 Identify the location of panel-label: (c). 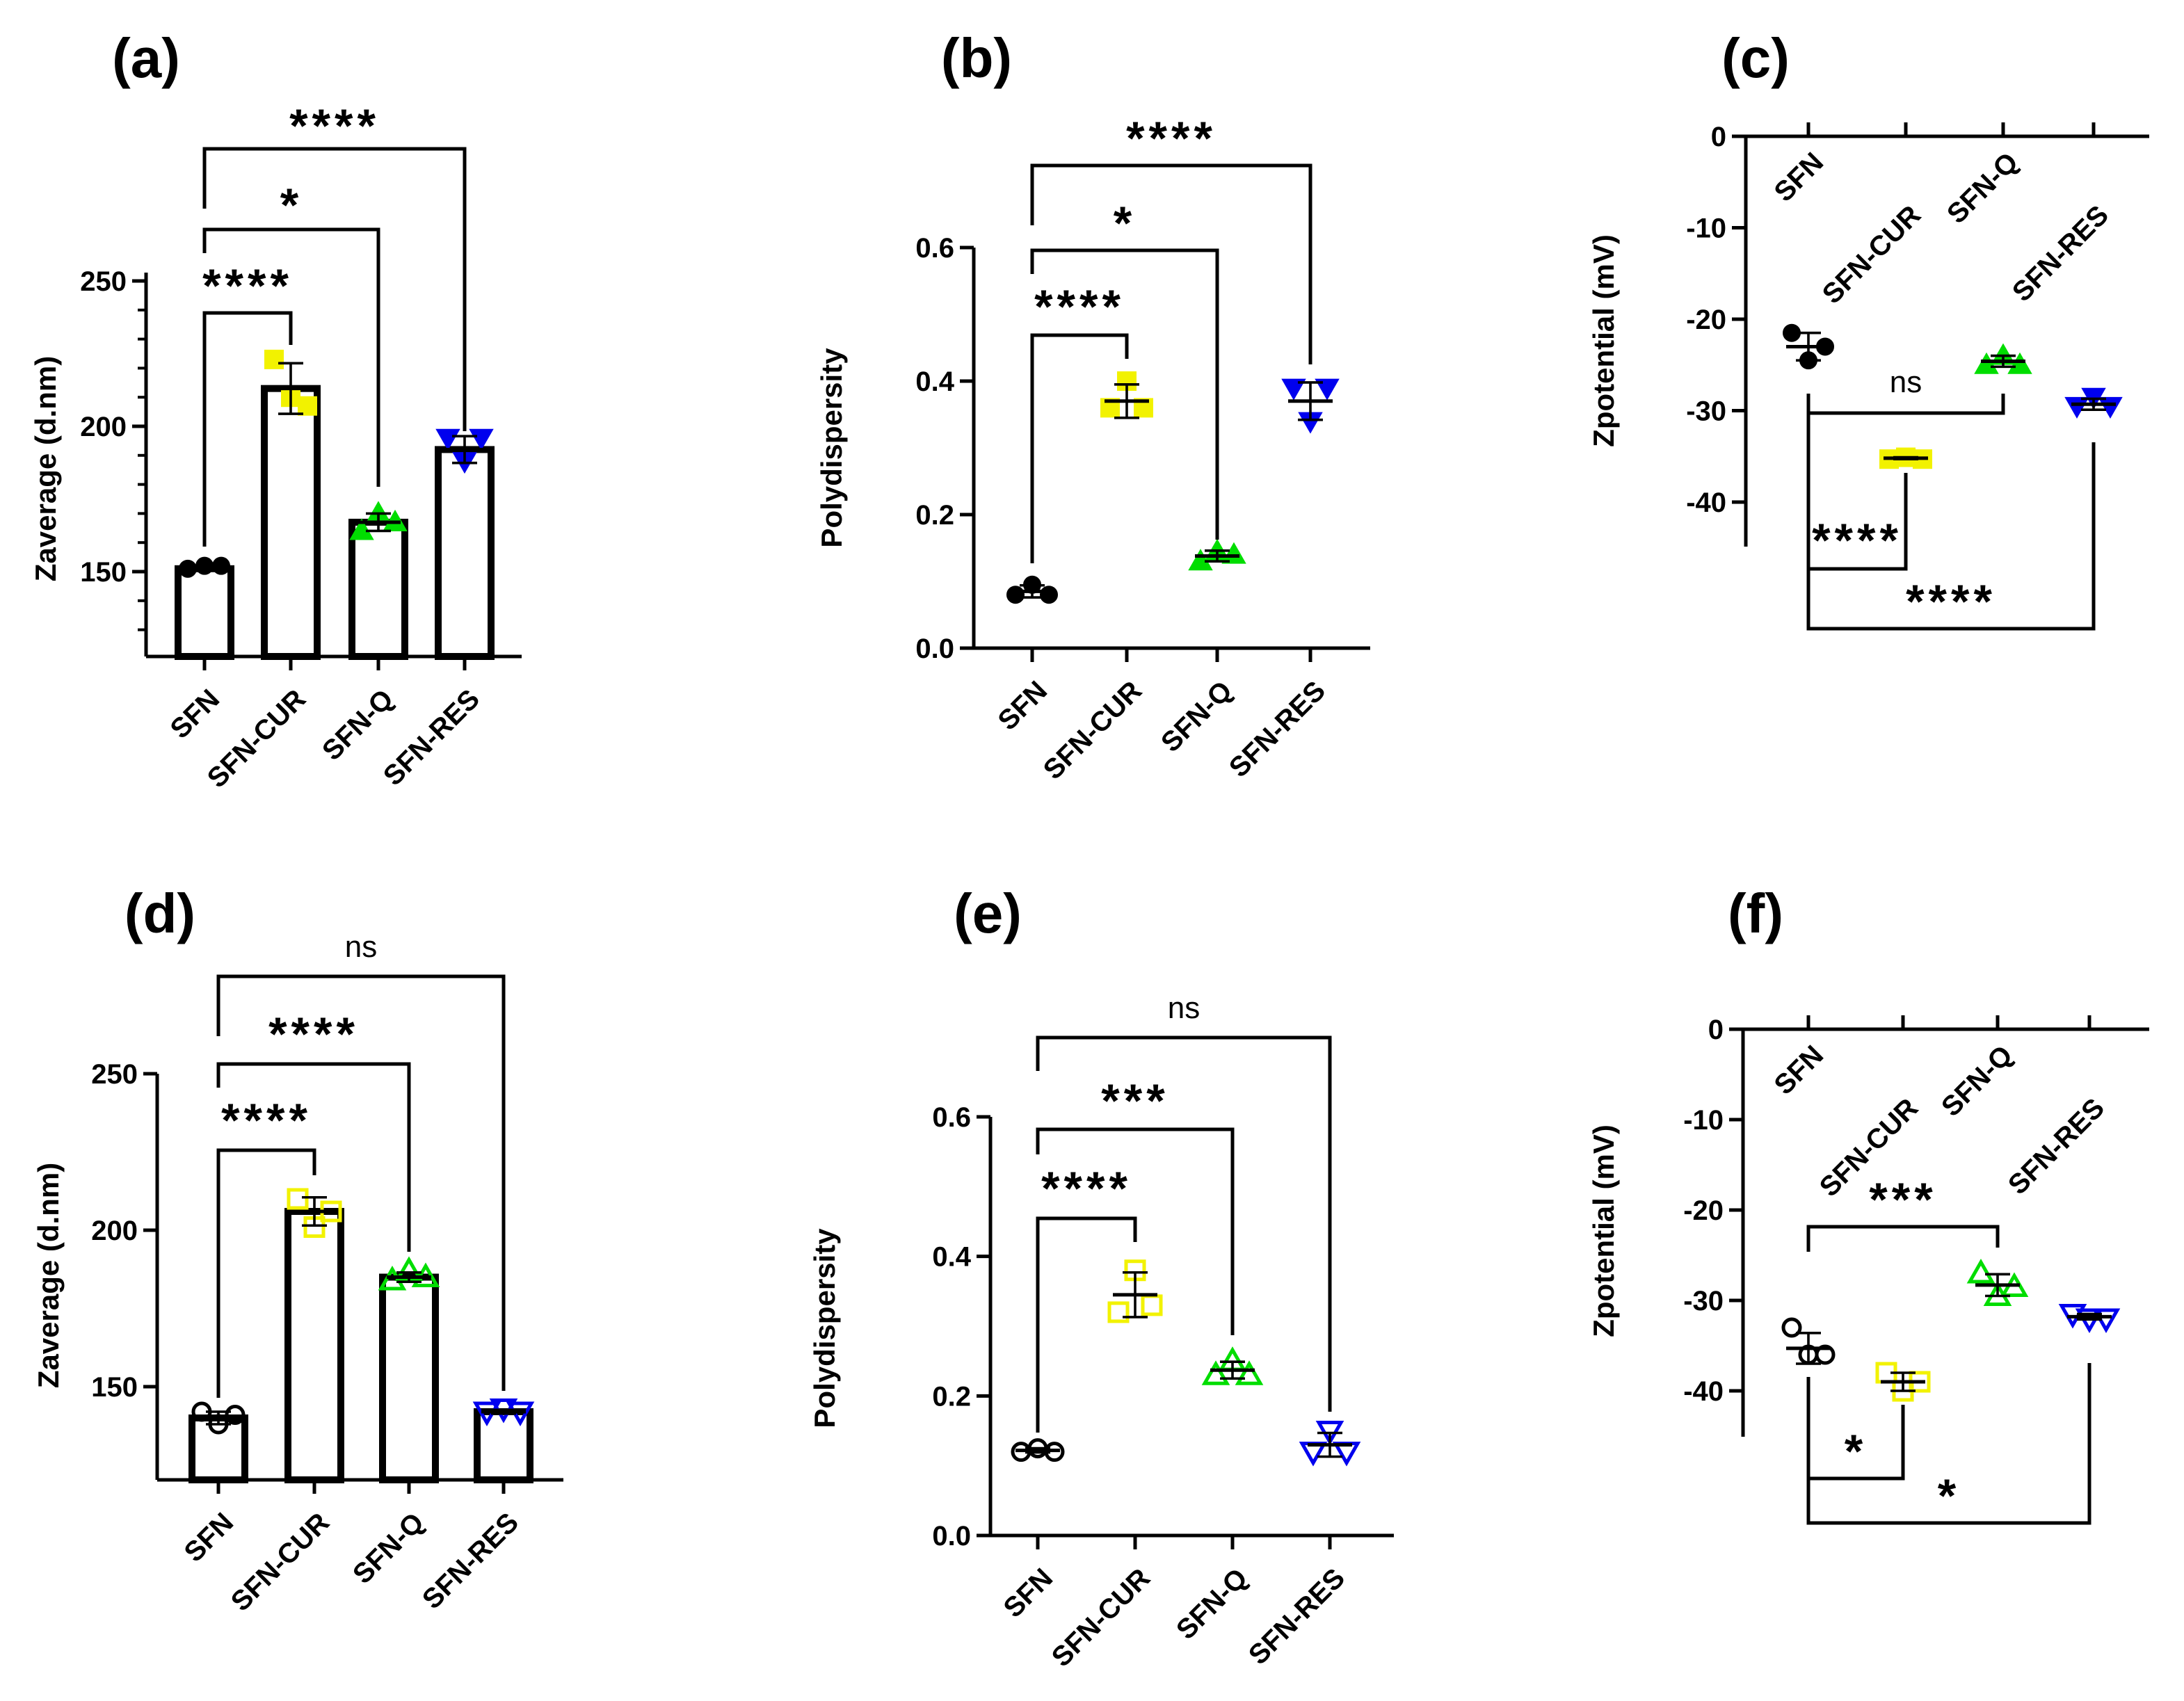
(1755, 58).